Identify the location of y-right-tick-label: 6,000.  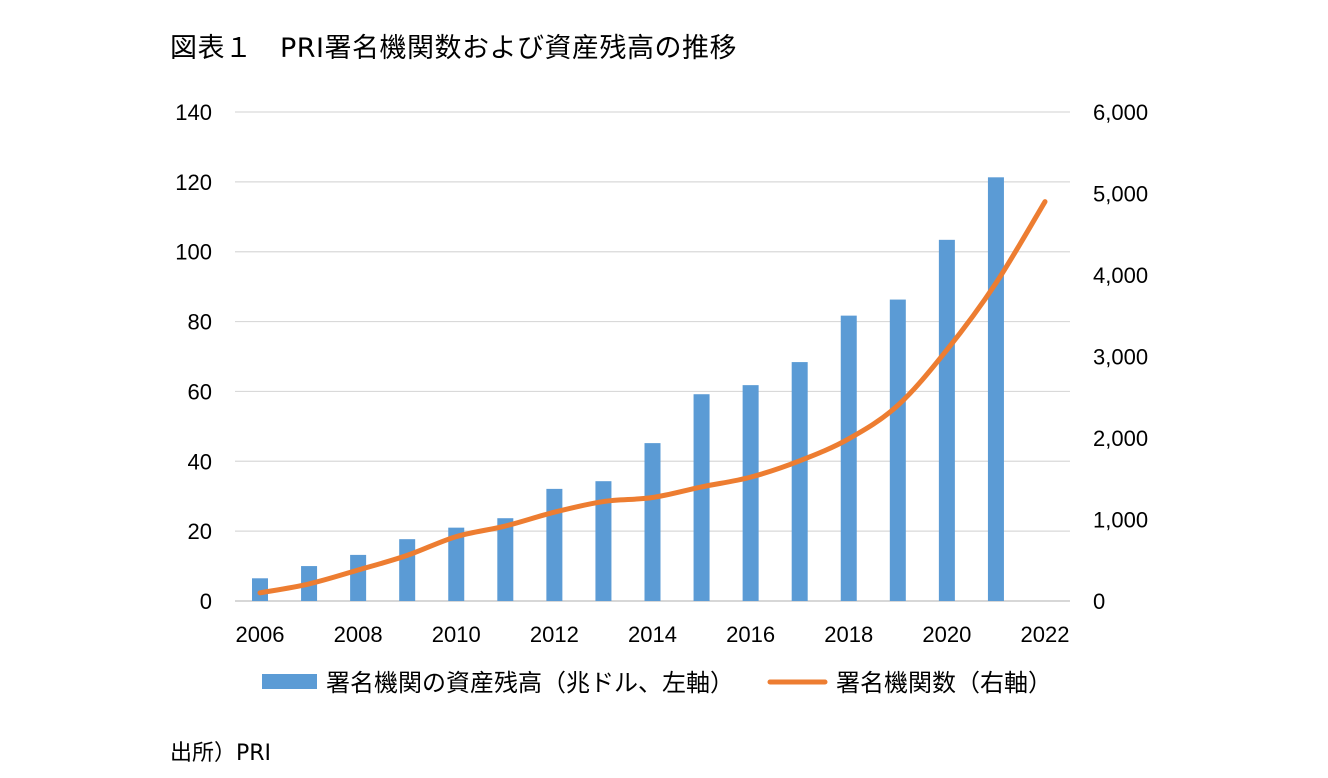
(1120, 112).